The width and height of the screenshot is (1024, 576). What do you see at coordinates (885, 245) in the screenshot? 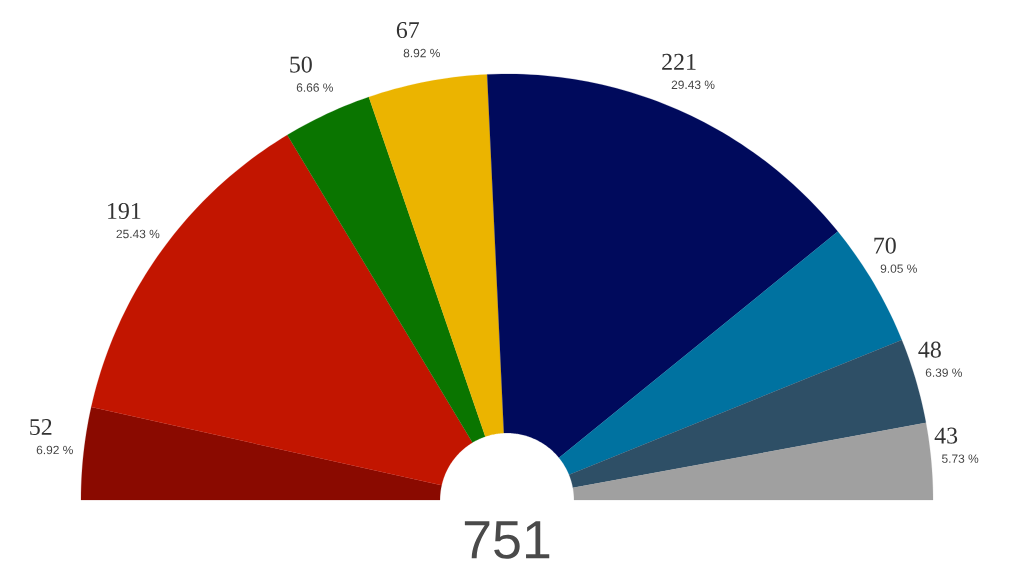
I see `data-label: 70` at bounding box center [885, 245].